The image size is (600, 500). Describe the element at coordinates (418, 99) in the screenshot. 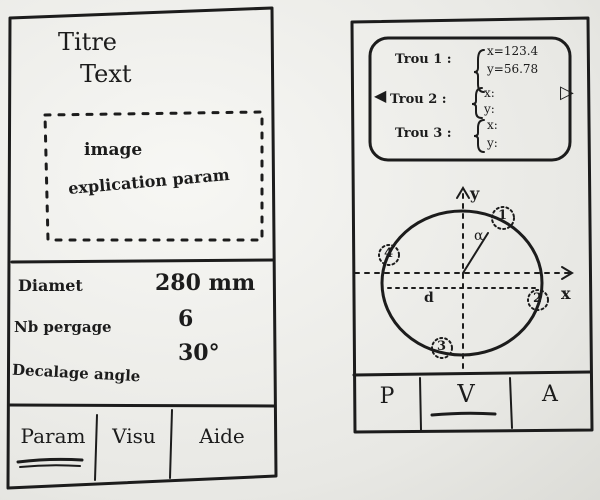

I see `hole-2-label: Trou 2 :` at that location.